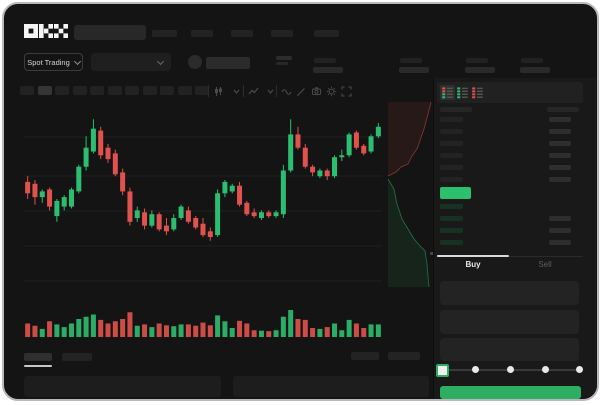  What do you see at coordinates (110, 32) in the screenshot?
I see `search-bar` at bounding box center [110, 32].